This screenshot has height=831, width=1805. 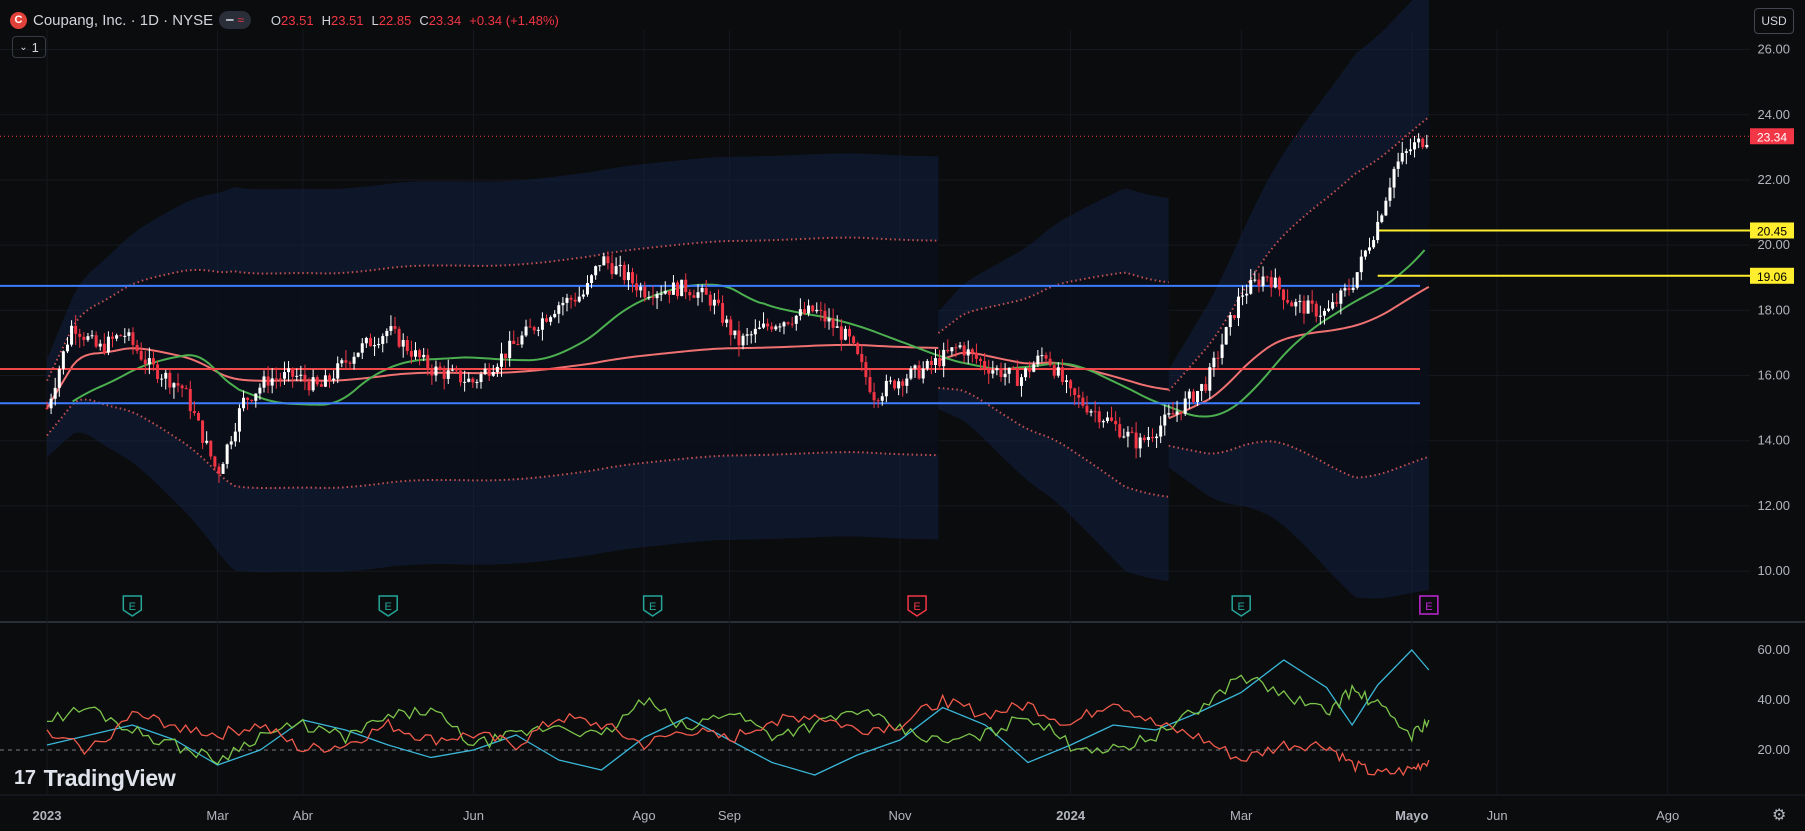 What do you see at coordinates (738, 735) in the screenshot?
I see `oscillator-series-line` at bounding box center [738, 735].